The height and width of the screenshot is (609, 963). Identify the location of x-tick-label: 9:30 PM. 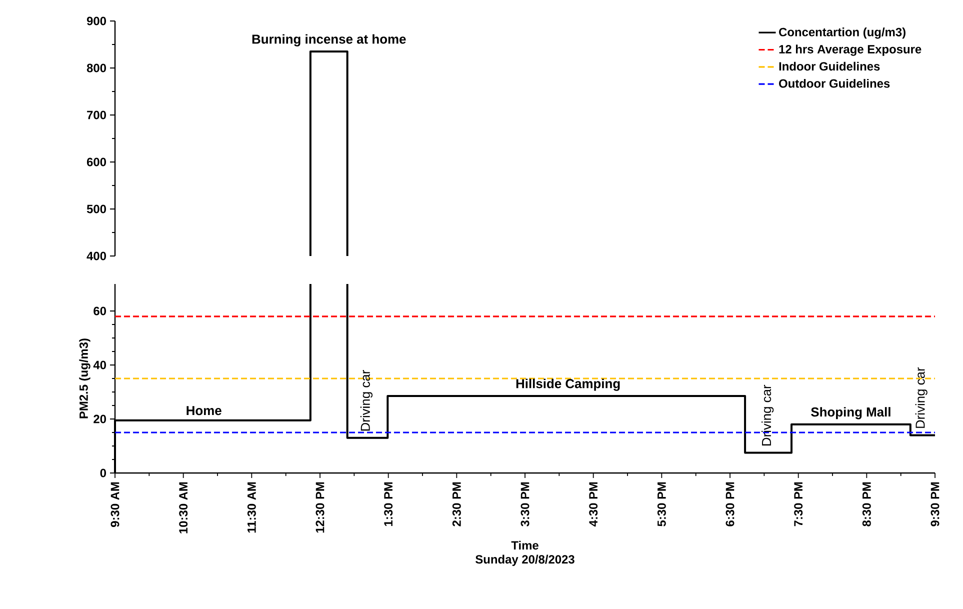
(935, 504).